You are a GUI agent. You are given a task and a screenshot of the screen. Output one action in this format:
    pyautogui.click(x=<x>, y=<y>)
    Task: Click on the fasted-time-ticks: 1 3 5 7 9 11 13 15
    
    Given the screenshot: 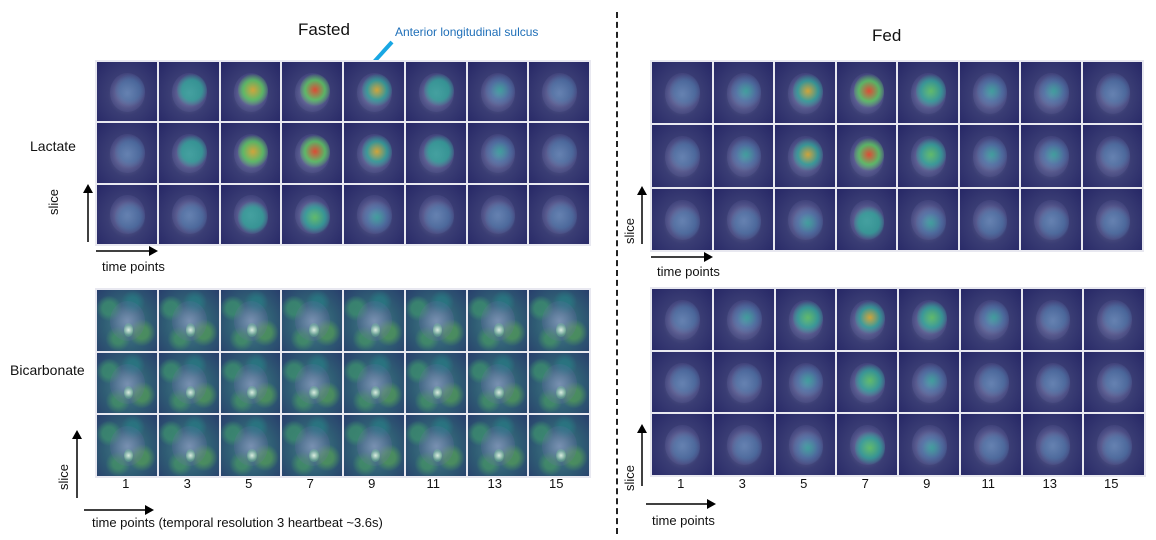 What is the action you would take?
    pyautogui.click(x=341, y=485)
    